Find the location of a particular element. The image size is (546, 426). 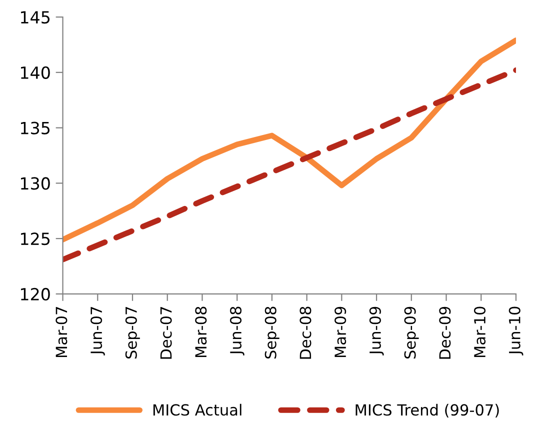

y-tick-label: 140 is located at coordinates (35, 72).